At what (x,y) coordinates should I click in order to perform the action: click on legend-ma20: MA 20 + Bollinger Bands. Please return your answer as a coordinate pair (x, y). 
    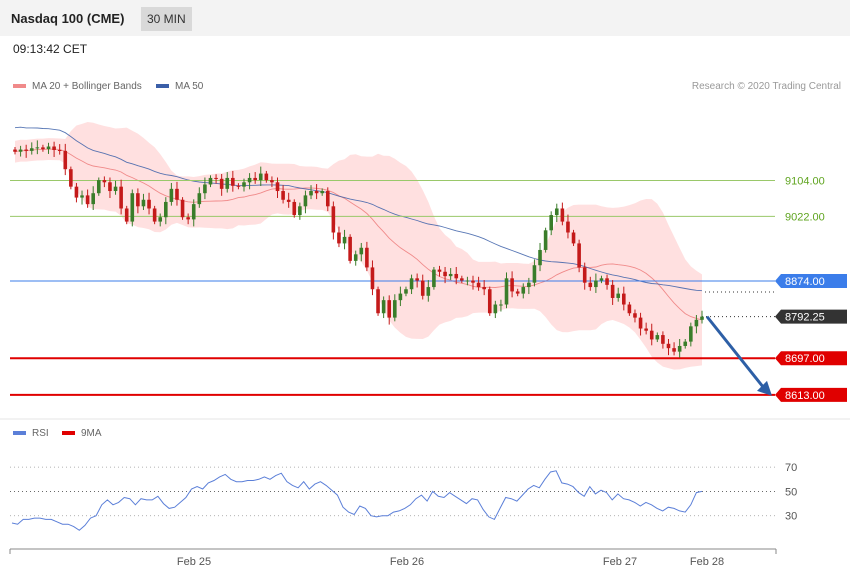
    Looking at the image, I should click on (77, 86).